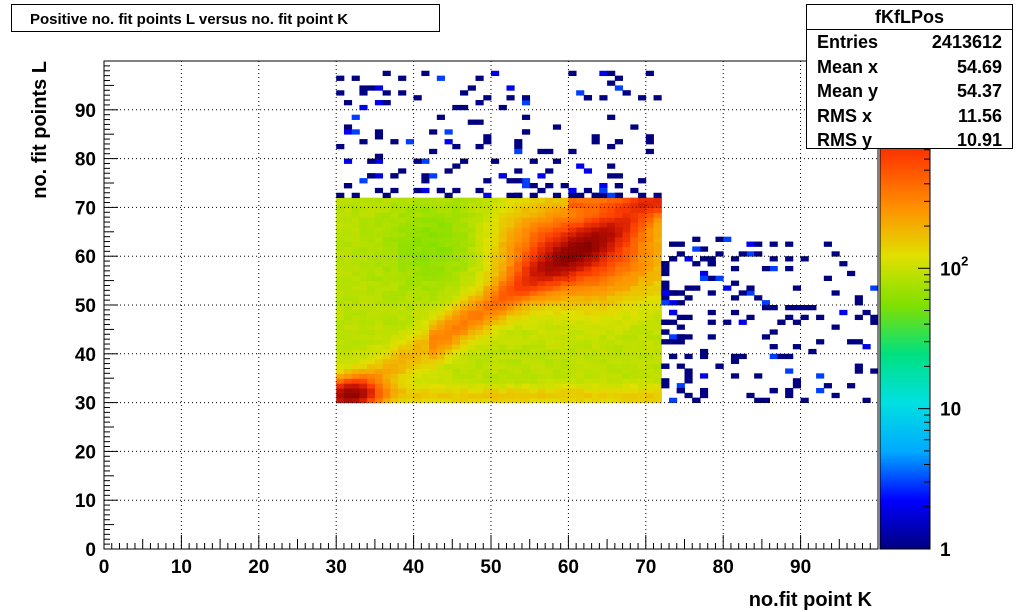 The width and height of the screenshot is (1033, 612). I want to click on x-tick-label: 90, so click(800, 567).